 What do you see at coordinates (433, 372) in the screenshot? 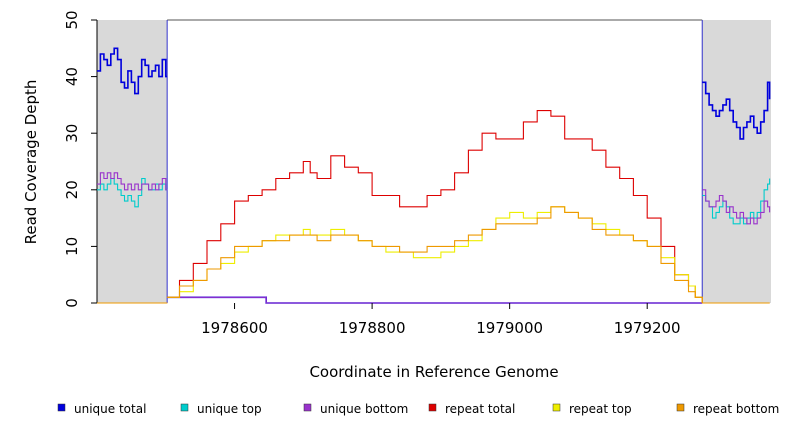
I see `x-axis-title: Coordinate in Reference Genome` at bounding box center [433, 372].